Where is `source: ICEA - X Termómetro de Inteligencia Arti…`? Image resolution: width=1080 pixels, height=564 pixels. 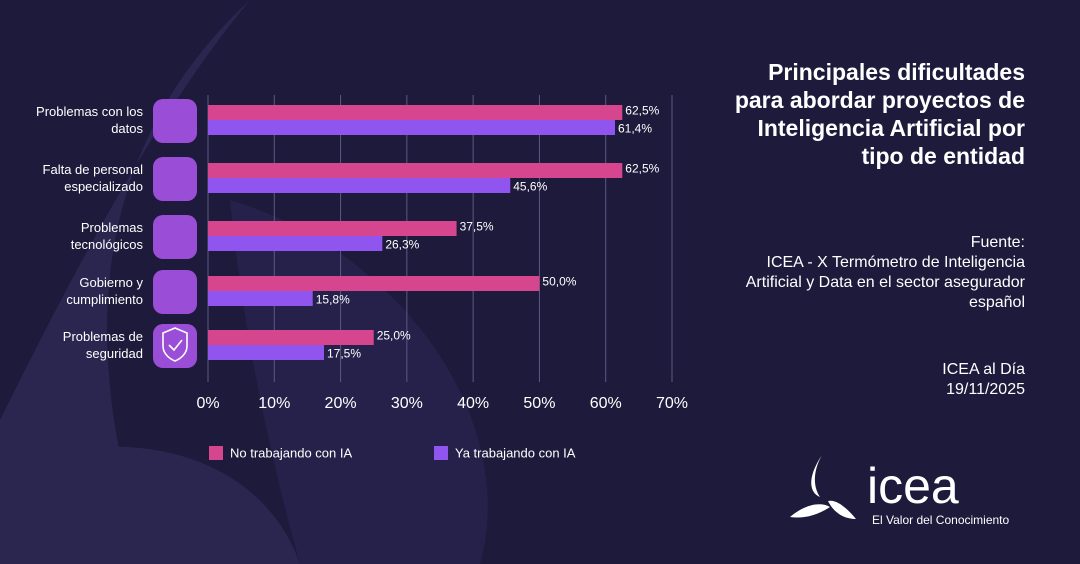 source: ICEA - X Termómetro de Inteligencia Arti… is located at coordinates (885, 282).